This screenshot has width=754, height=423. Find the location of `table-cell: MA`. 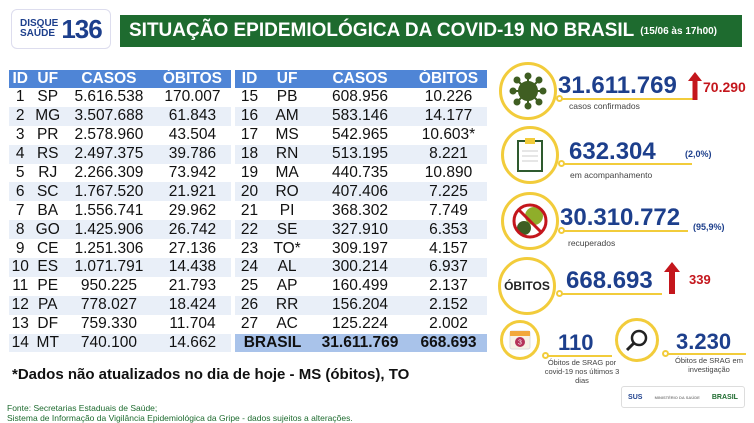

table-cell: MA is located at coordinates (287, 172).